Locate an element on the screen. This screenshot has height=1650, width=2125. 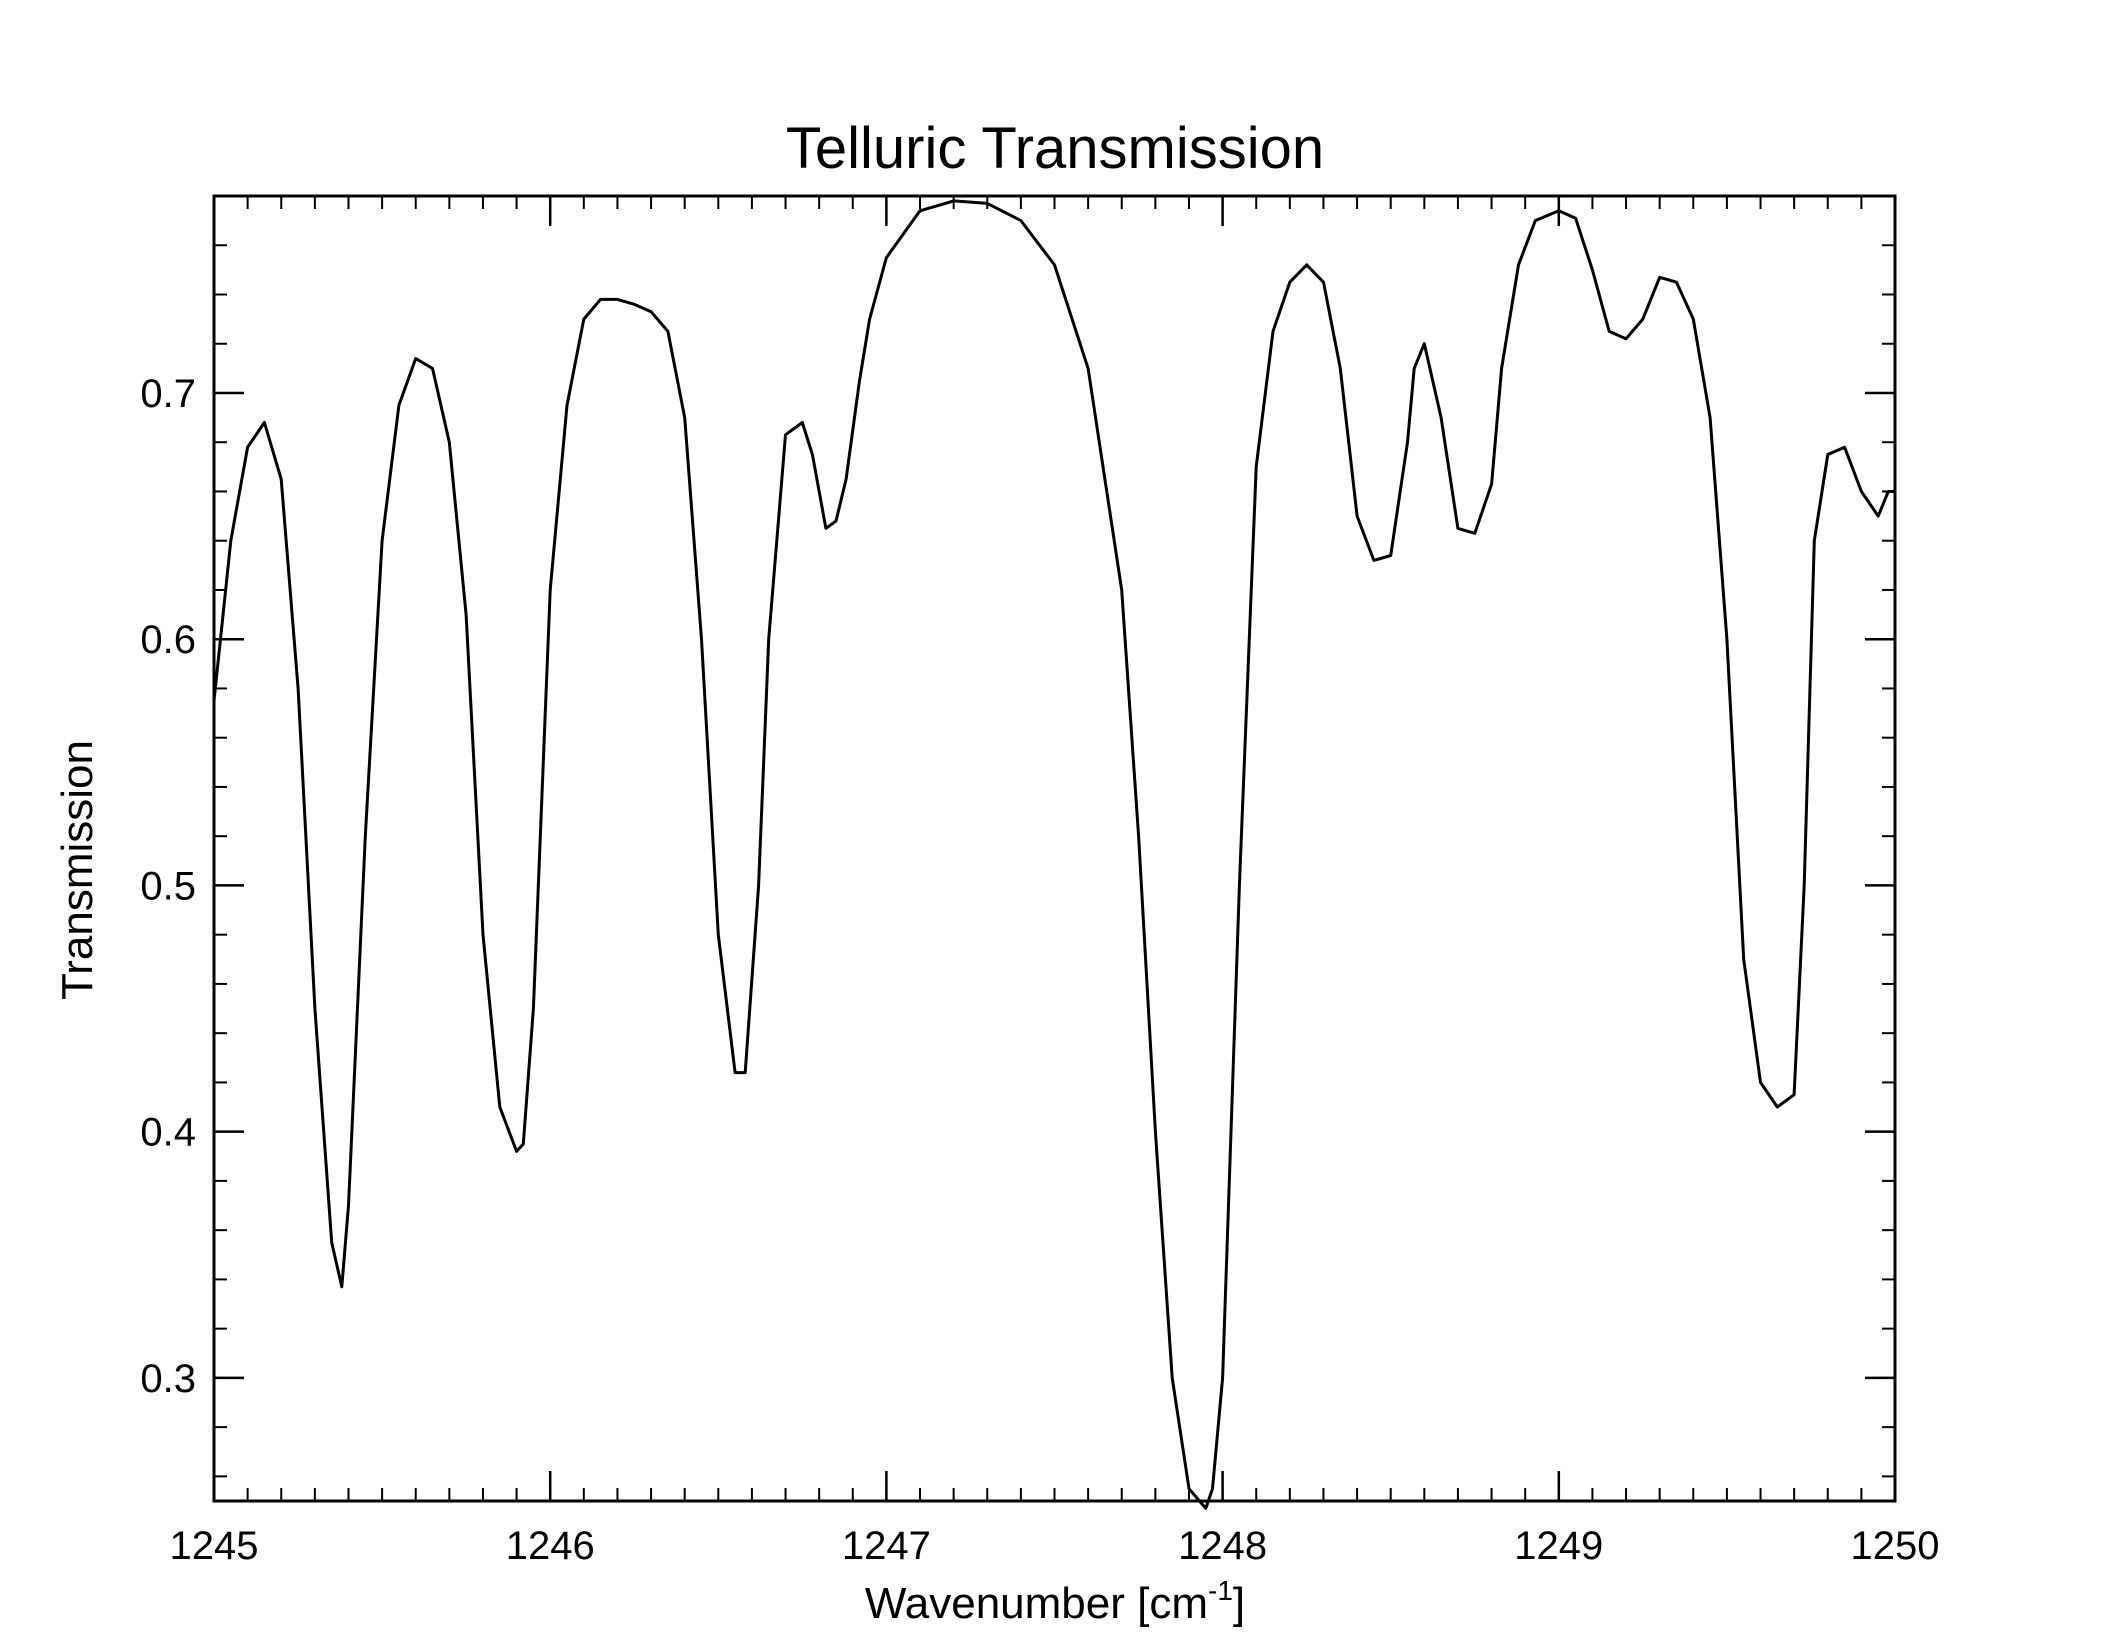
x-axis-title-main: Wavenumber [cm is located at coordinates (1036, 1603).